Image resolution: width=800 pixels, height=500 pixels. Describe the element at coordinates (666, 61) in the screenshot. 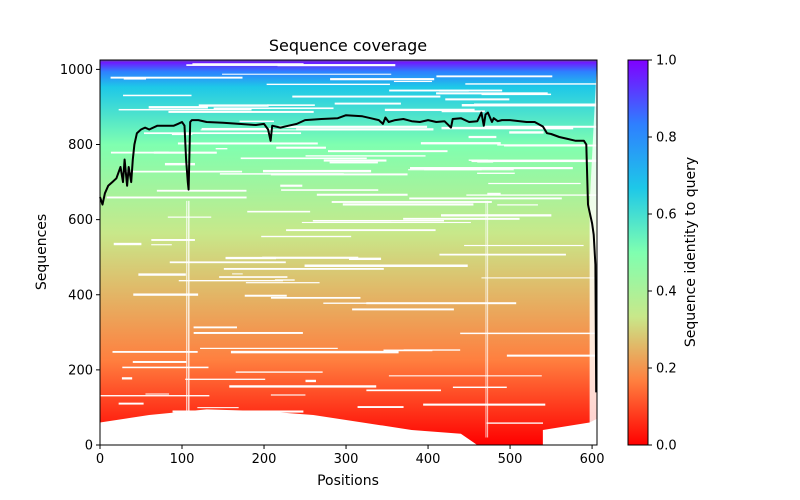

I see `colorbar-tick-label: 1.0` at that location.